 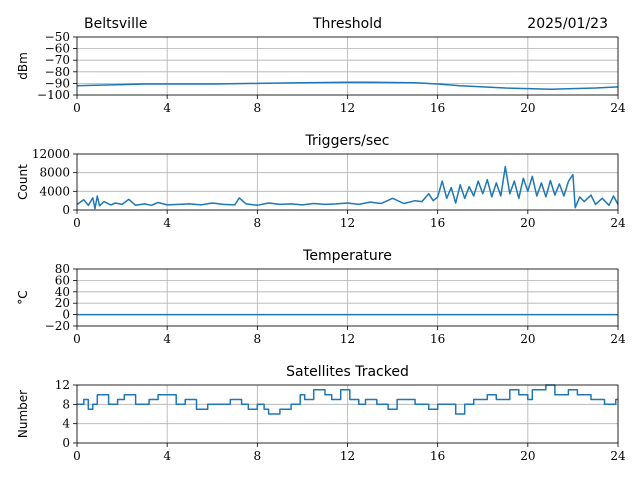 I want to click on chart-title: Satellites Tracked, so click(x=347, y=372).